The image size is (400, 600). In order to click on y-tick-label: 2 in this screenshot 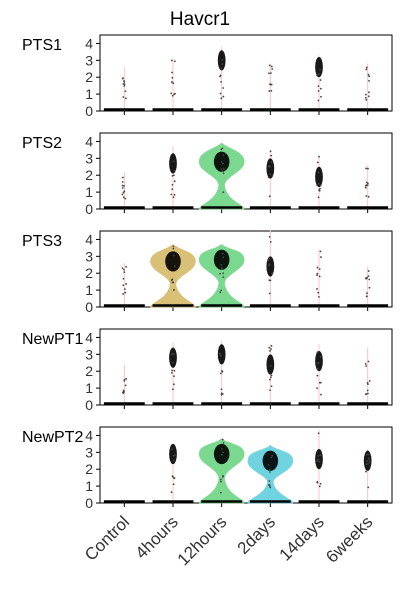, I will do `click(89, 469)`.